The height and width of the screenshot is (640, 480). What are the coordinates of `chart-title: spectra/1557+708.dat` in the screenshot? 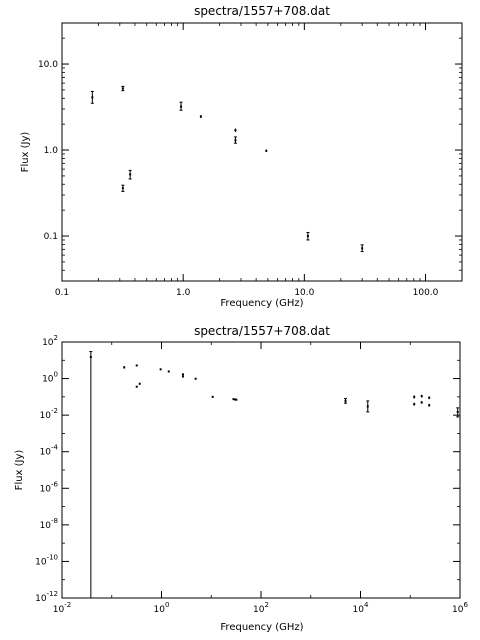 It's located at (262, 11).